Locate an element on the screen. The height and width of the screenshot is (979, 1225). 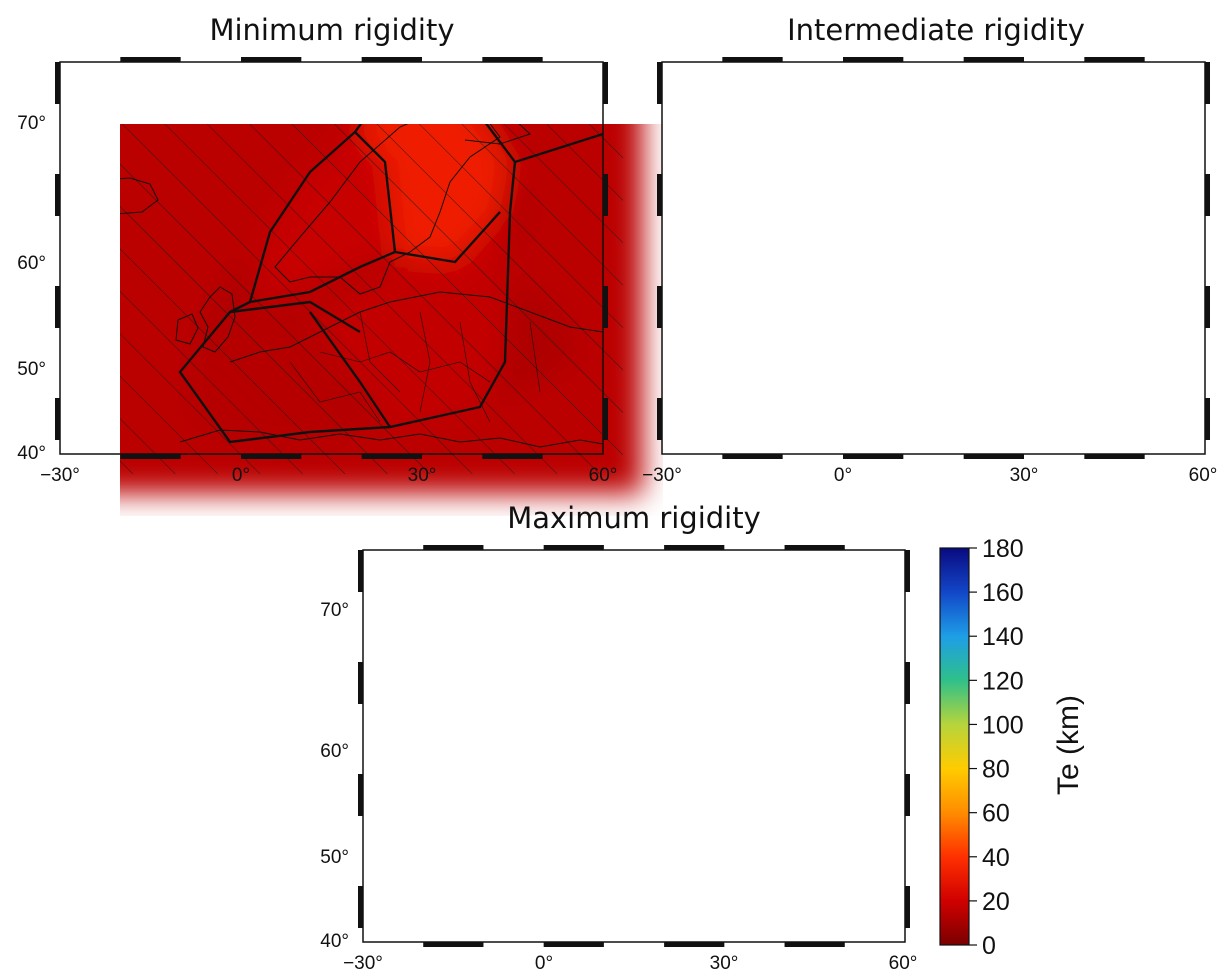
colorbar: 180 160 140 120 100 80 60 40 20 0 Te (km) is located at coordinates (1012, 747).